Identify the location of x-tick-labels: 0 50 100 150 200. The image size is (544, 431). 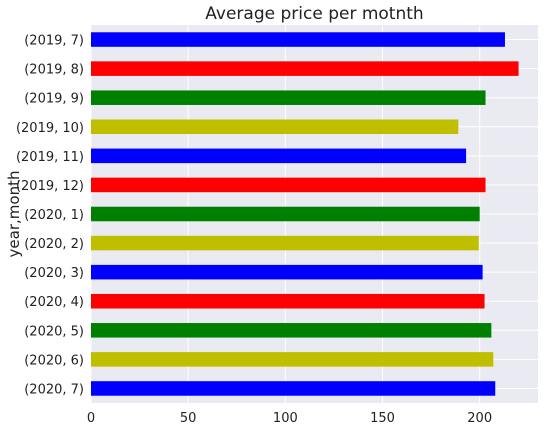
(289, 418).